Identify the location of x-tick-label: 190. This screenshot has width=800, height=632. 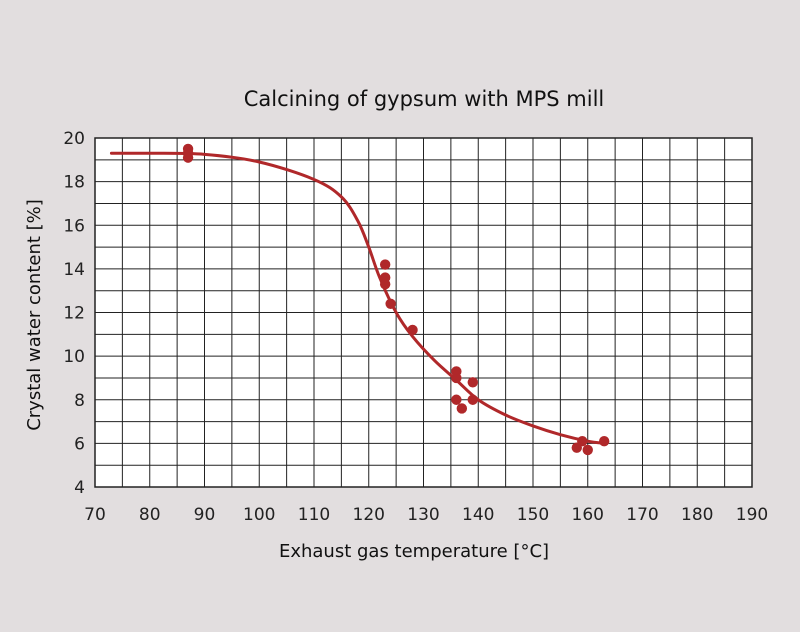
(752, 515).